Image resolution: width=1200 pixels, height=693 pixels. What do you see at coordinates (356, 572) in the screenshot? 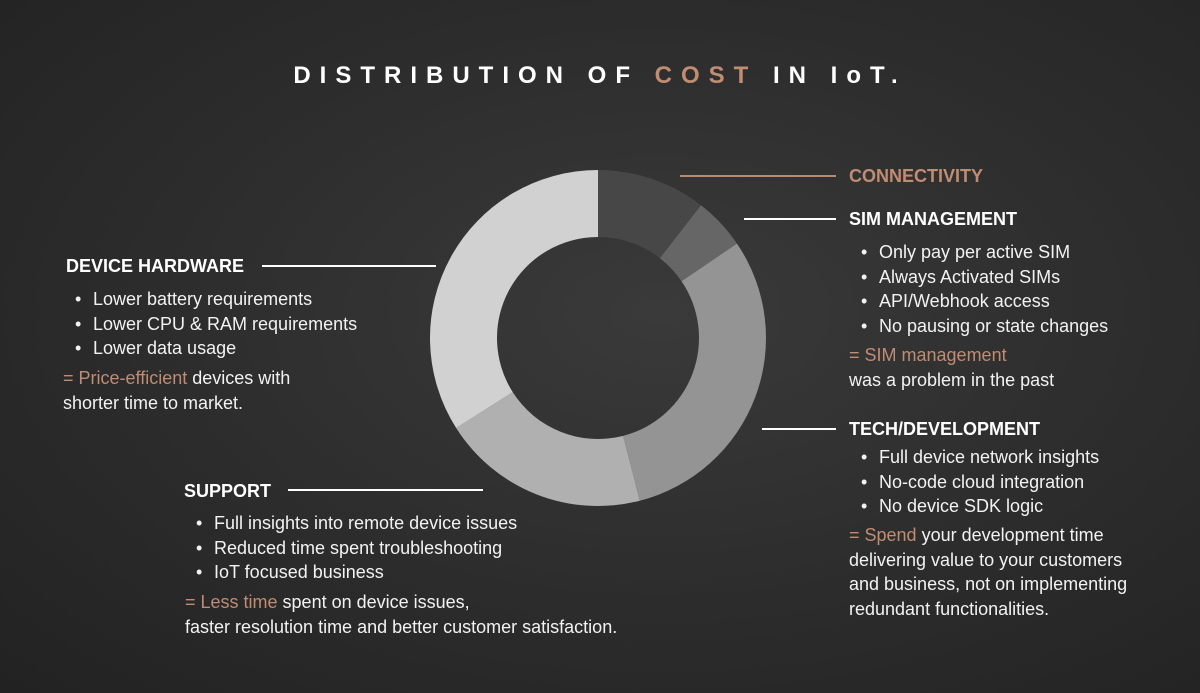
I see `support-bullet: IoT focused business` at bounding box center [356, 572].